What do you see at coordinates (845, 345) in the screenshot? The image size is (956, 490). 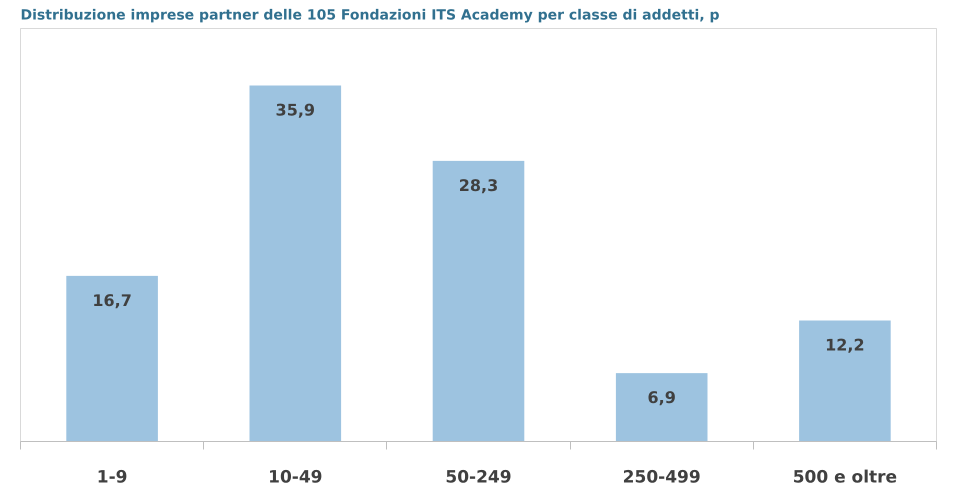 I see `data-label: 12,2` at bounding box center [845, 345].